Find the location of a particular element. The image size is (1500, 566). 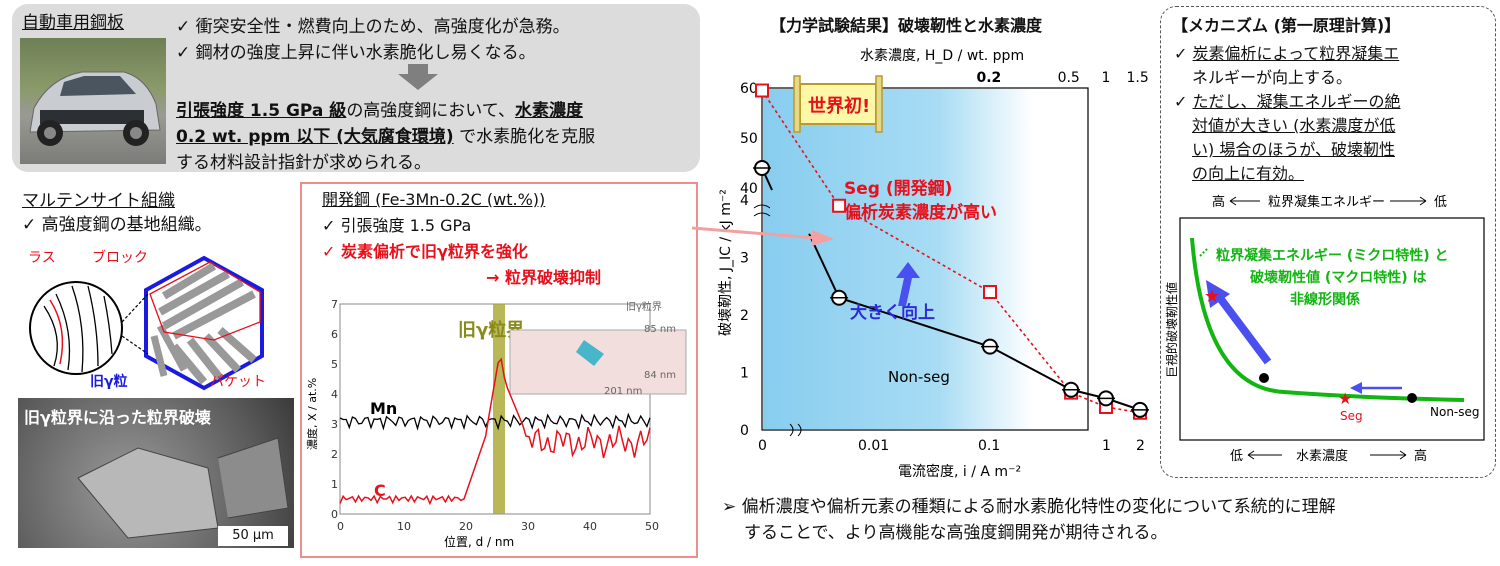

svg-text: 10 is located at coordinates (404, 526).